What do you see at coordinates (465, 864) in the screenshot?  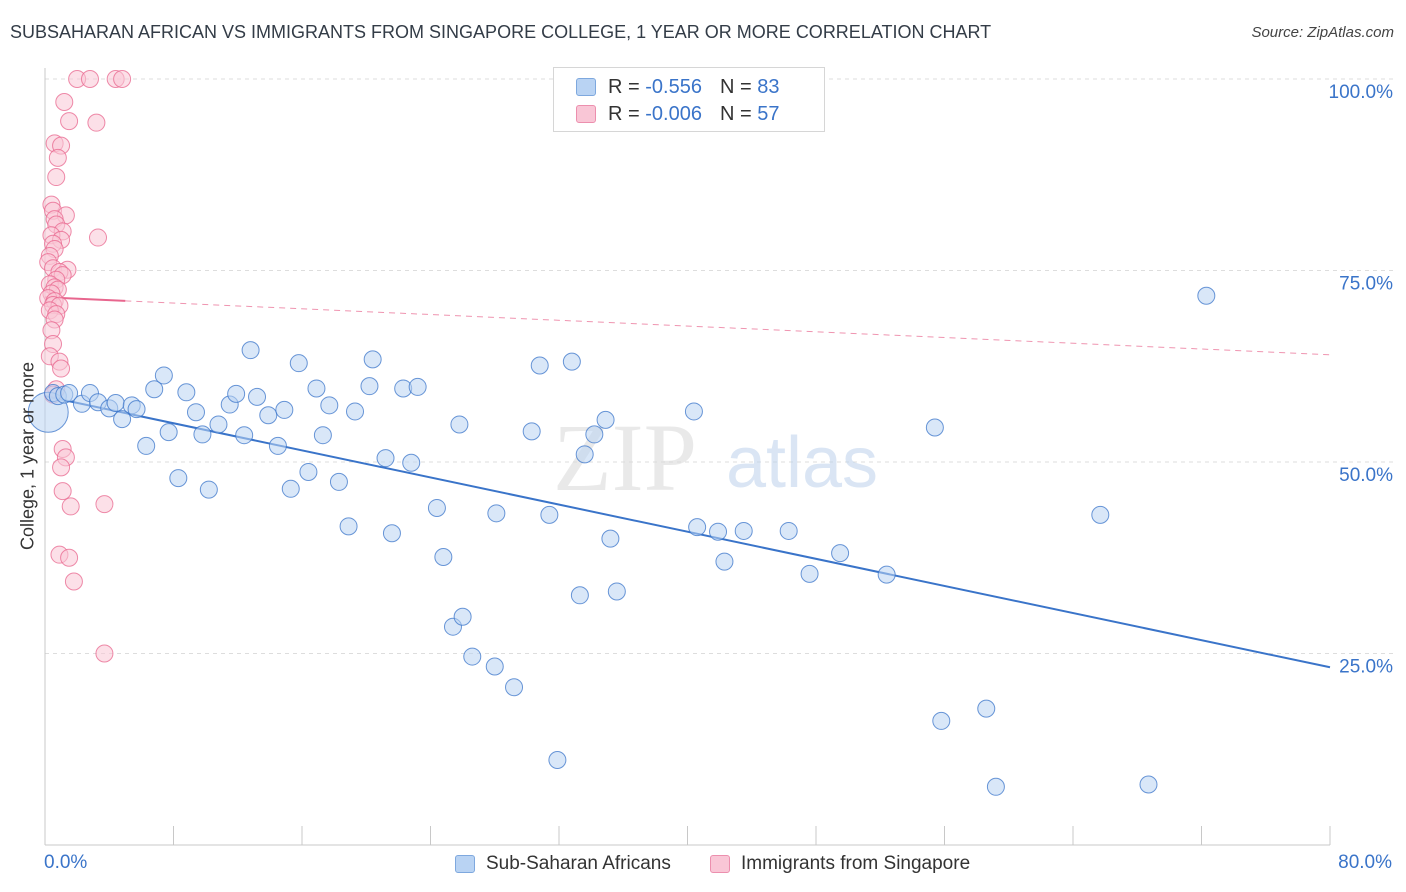 I see `bottom-swatch-blue` at bounding box center [465, 864].